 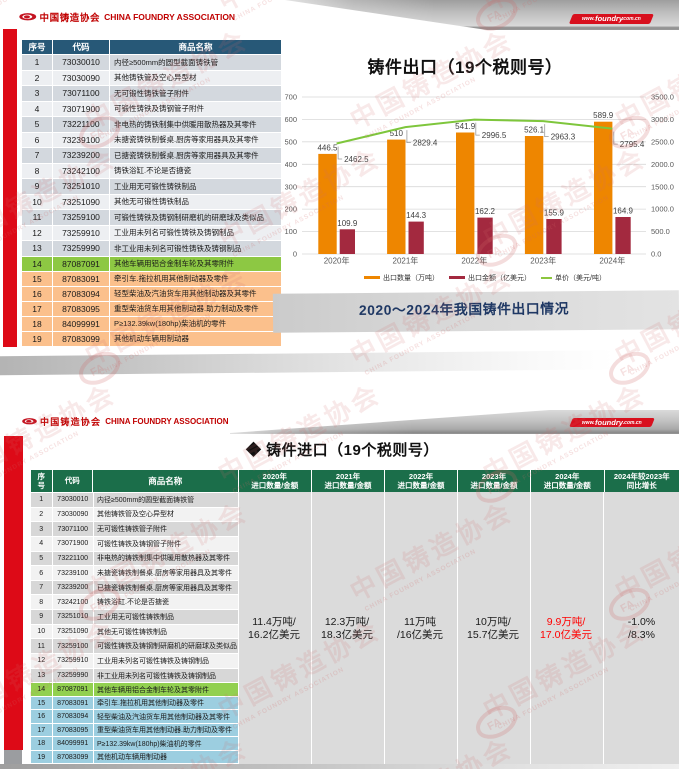 I want to click on svg-text: 1000.0, so click(x=662, y=209).